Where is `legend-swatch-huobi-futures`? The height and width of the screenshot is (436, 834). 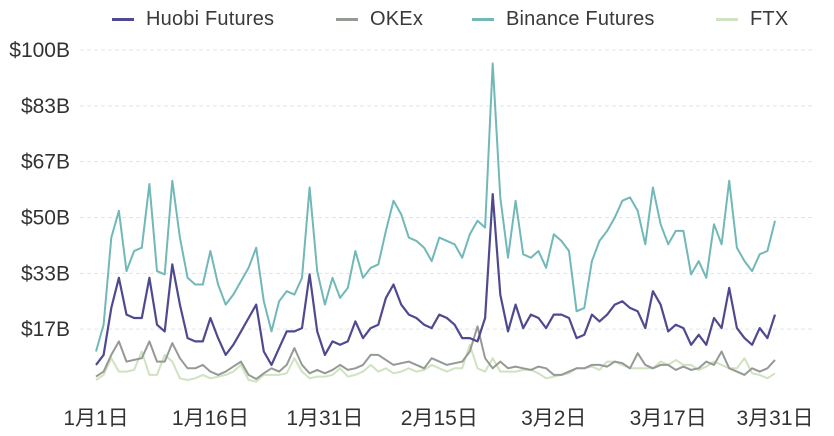
legend-swatch-huobi-futures is located at coordinates (123, 19).